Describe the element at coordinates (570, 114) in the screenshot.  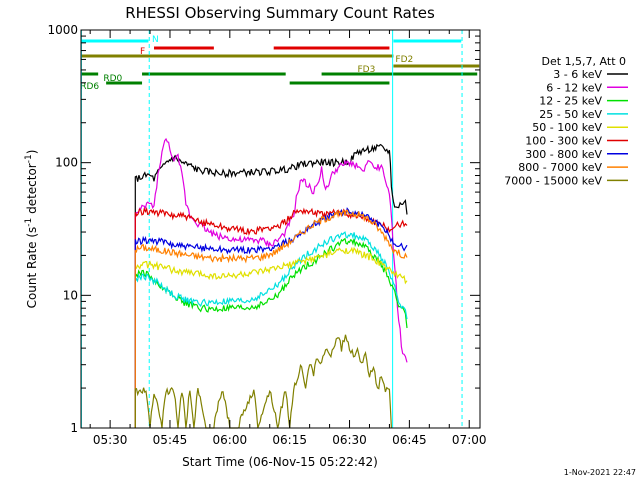
I see `legend-label-25-50-kev: 25 - 50 keV` at that location.